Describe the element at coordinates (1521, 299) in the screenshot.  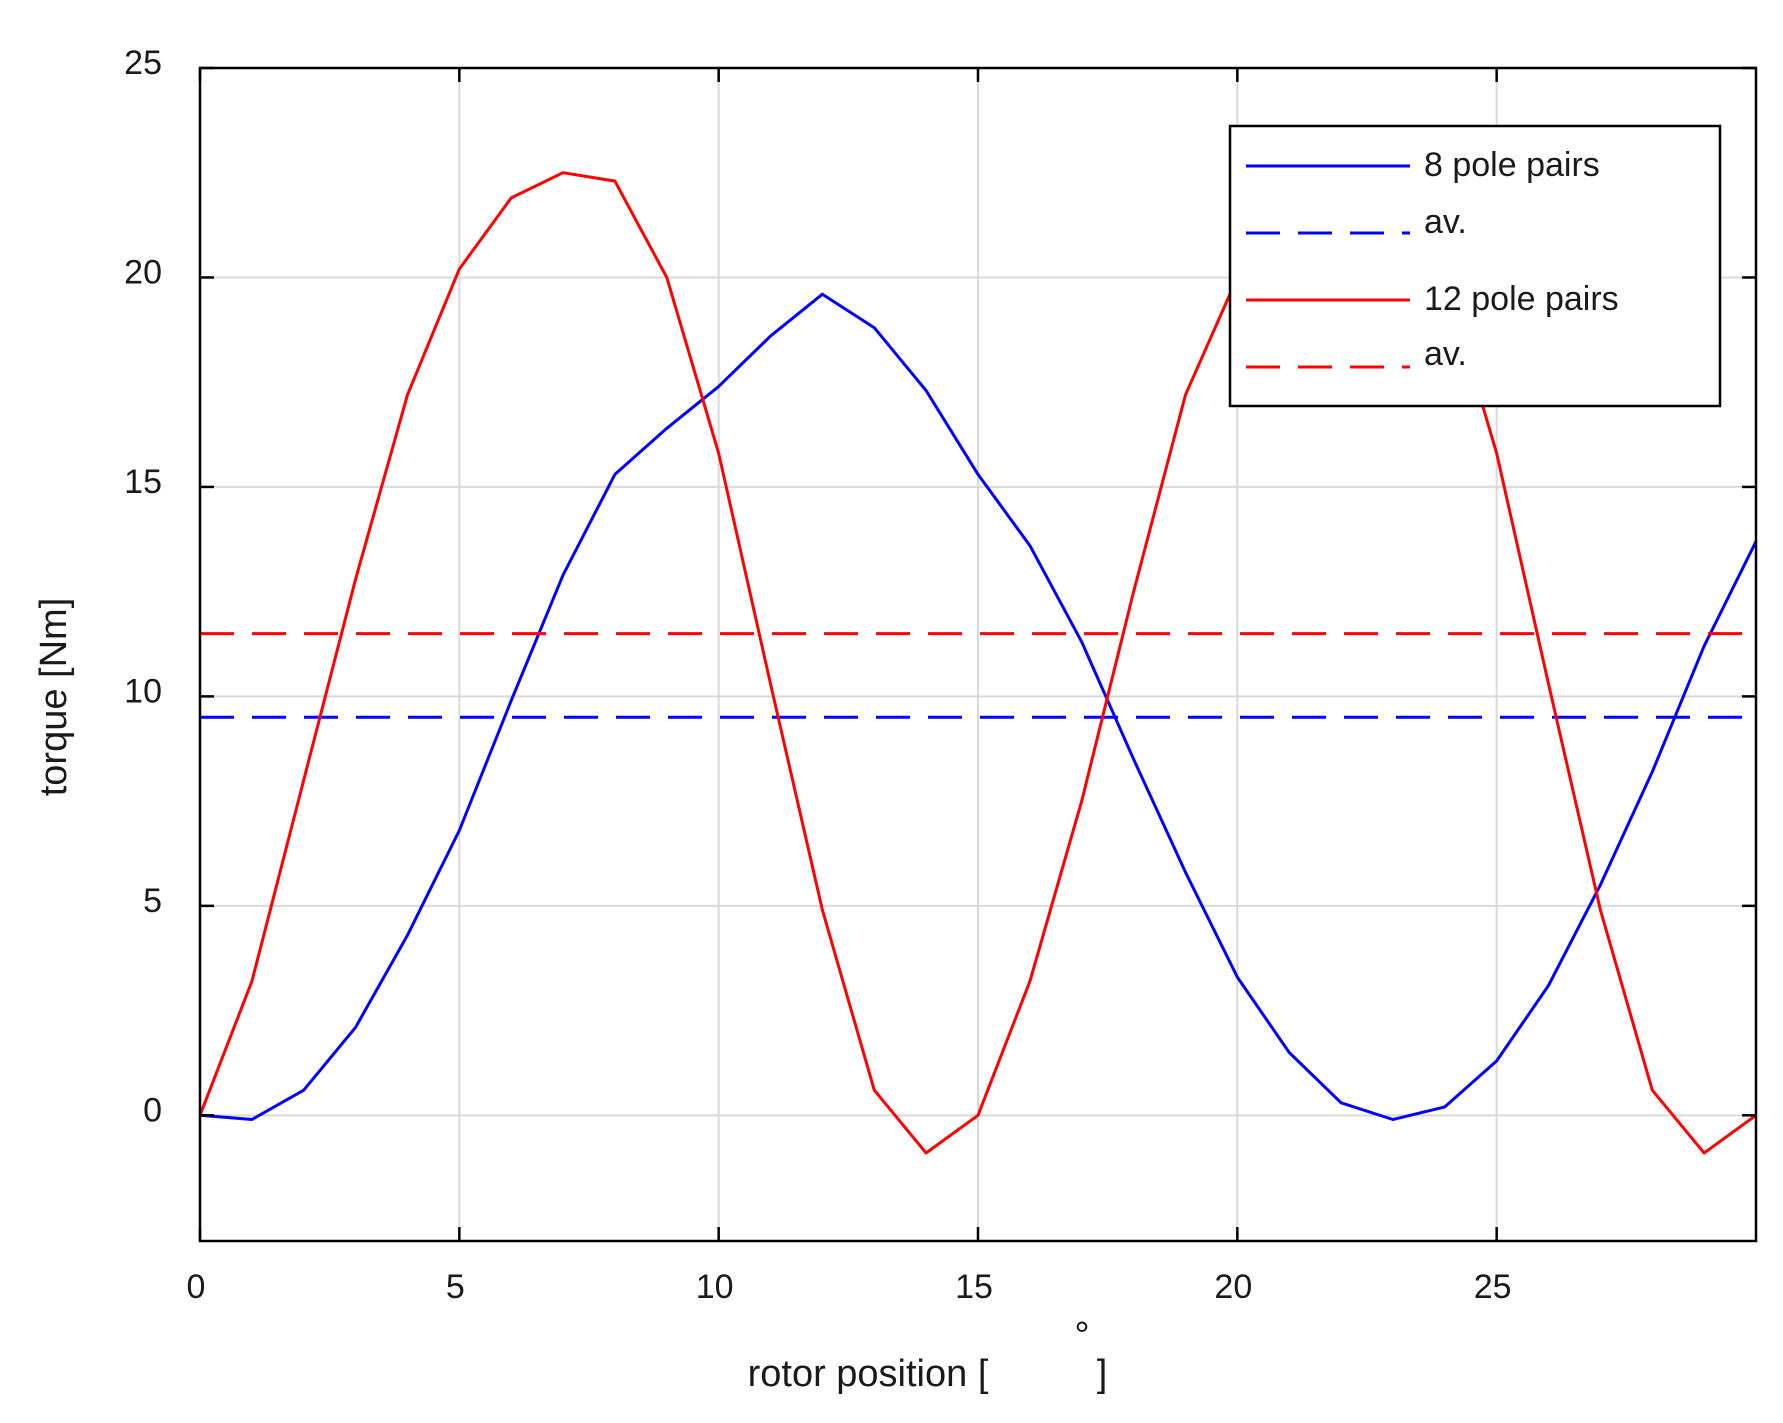
I see `legend-label-12-pole-pairs: 12 pole pairs` at that location.